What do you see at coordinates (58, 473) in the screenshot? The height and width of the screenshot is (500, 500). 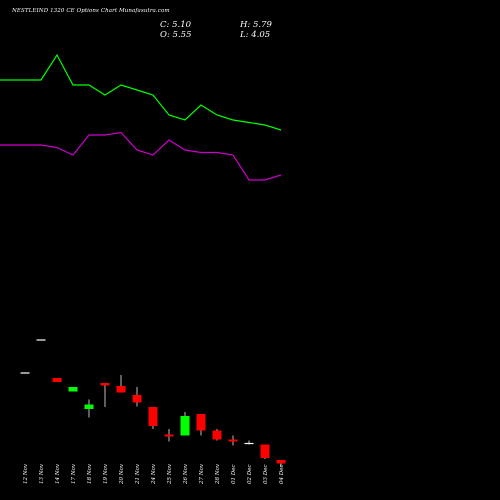 I see `x-tick-label: 14 Nov` at bounding box center [58, 473].